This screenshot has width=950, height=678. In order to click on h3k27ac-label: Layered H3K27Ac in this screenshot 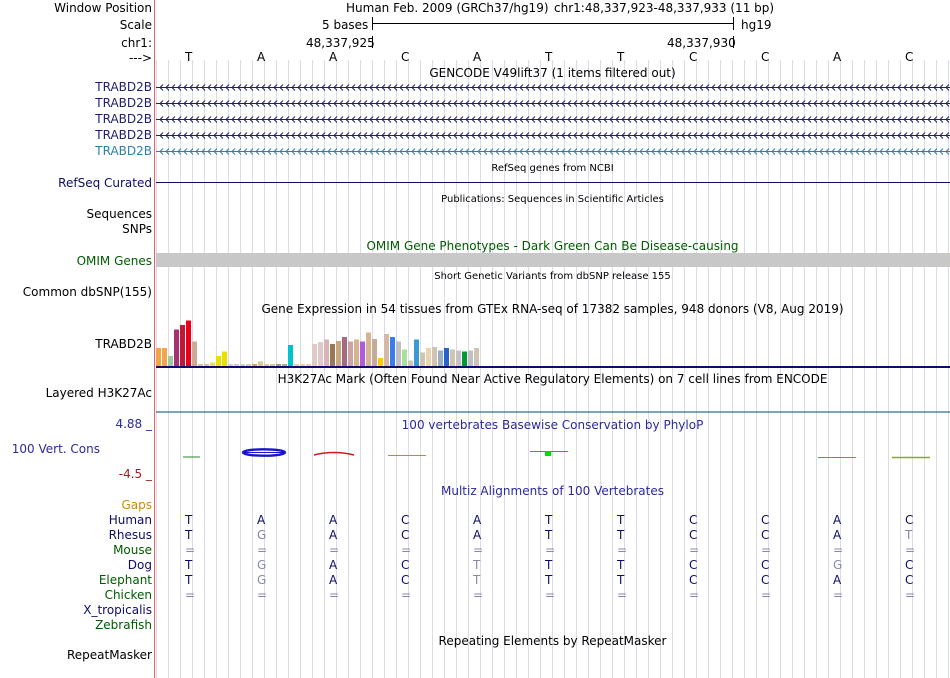, I will do `click(98, 393)`.